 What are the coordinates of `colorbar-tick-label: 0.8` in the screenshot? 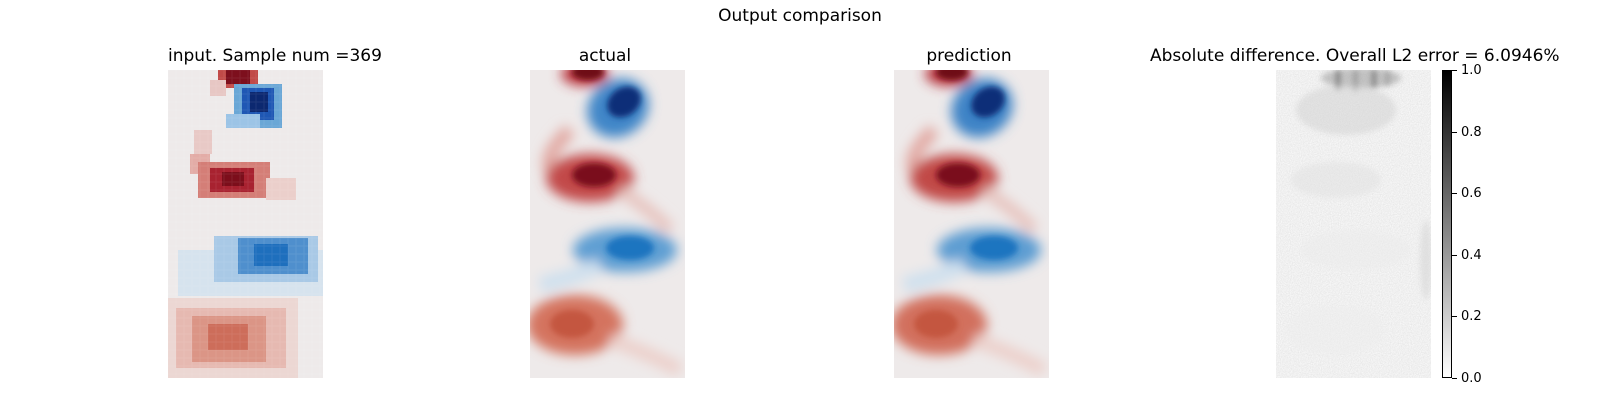 It's located at (1471, 132).